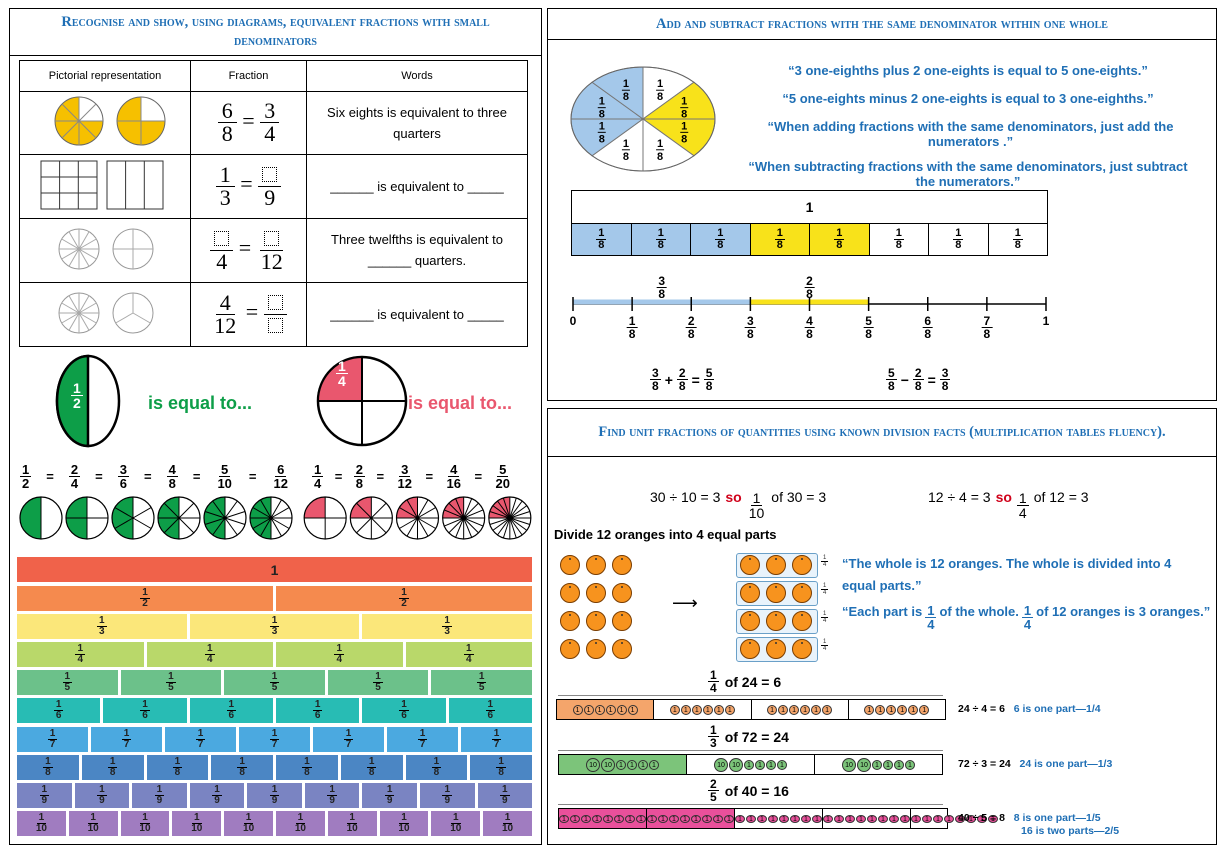 This screenshot has height=851, width=1232. I want to click on pie-label-numerator: 1, so click(626, 144).